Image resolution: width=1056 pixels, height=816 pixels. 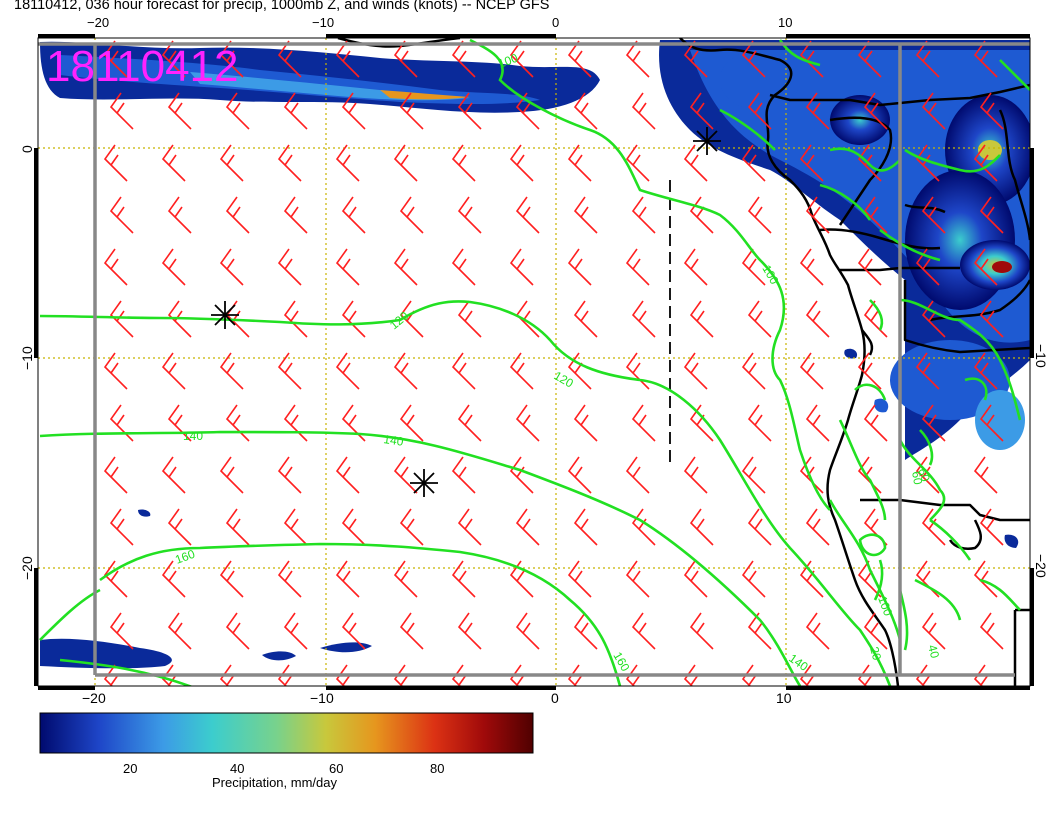 I want to click on colorbar-tick-label: 80, so click(x=437, y=768).